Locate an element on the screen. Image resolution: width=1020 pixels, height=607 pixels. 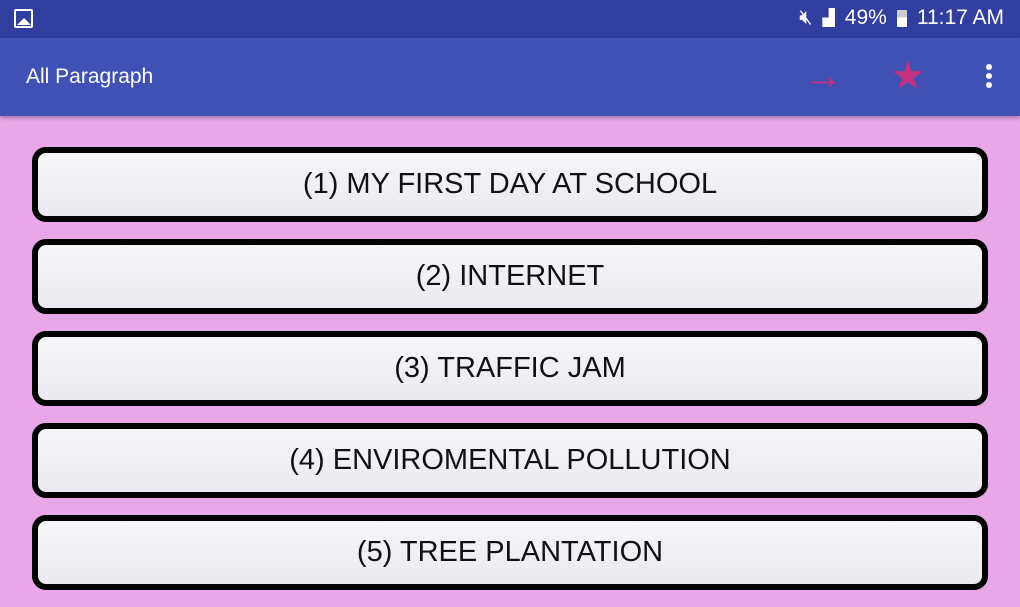
list-item: (1) MY FIRST DAY AT SCHOOL is located at coordinates (510, 184).